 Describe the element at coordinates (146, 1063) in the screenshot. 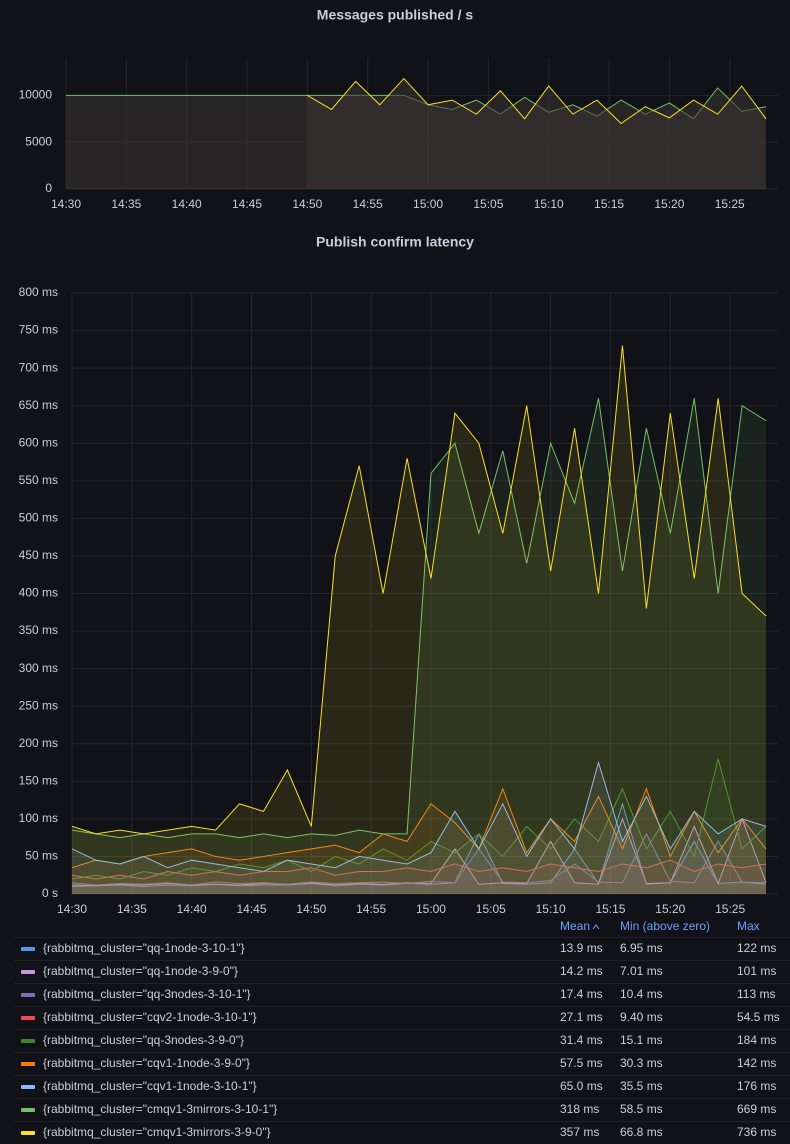

I see `legend-label: {rabbitmq_cluster="cqv1-1node-3-9-0"}` at that location.